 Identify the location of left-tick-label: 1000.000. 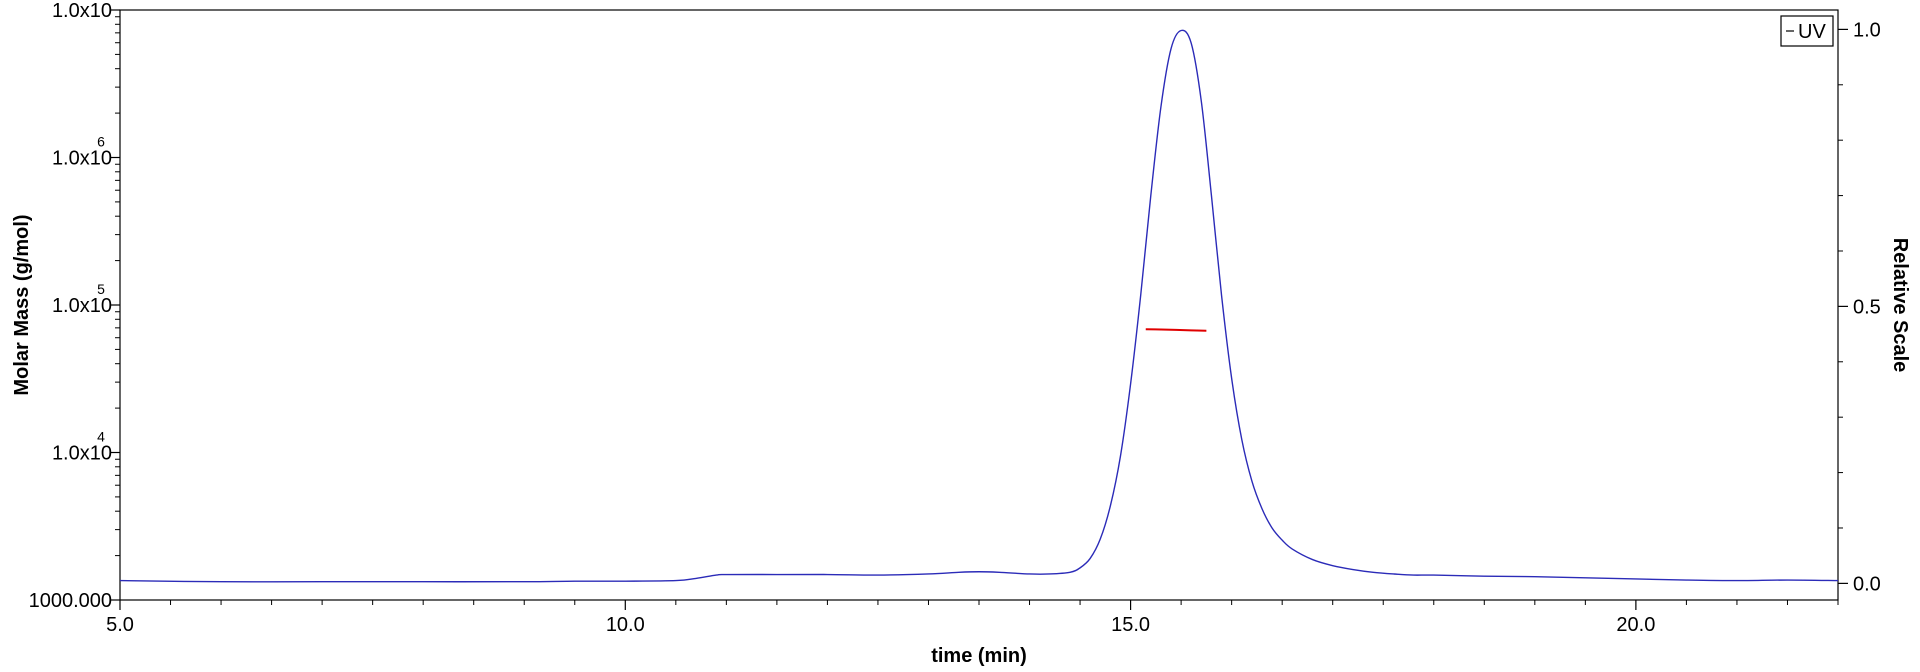
(70, 601).